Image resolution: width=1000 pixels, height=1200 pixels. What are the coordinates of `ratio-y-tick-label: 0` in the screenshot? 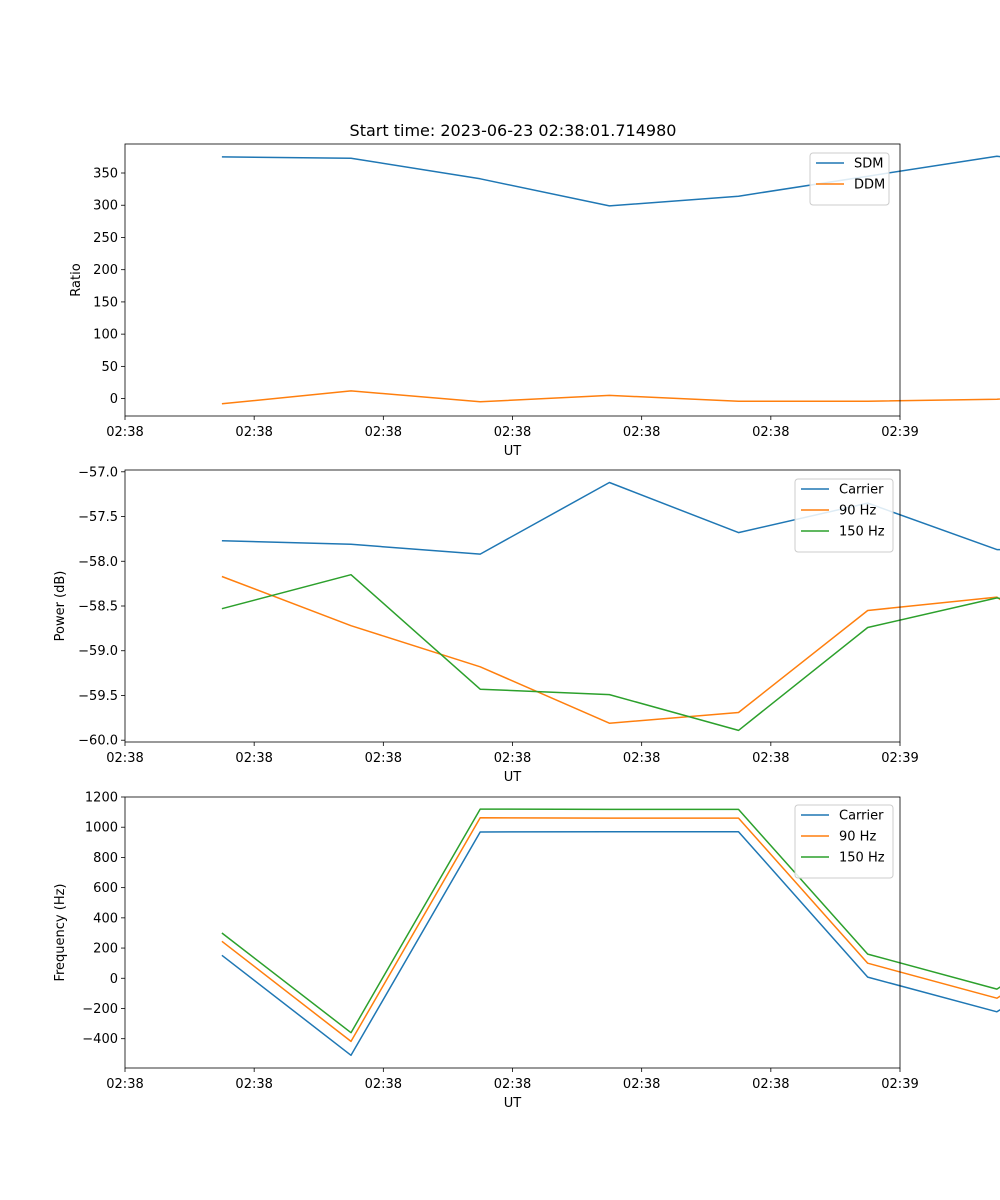 It's located at (114, 399).